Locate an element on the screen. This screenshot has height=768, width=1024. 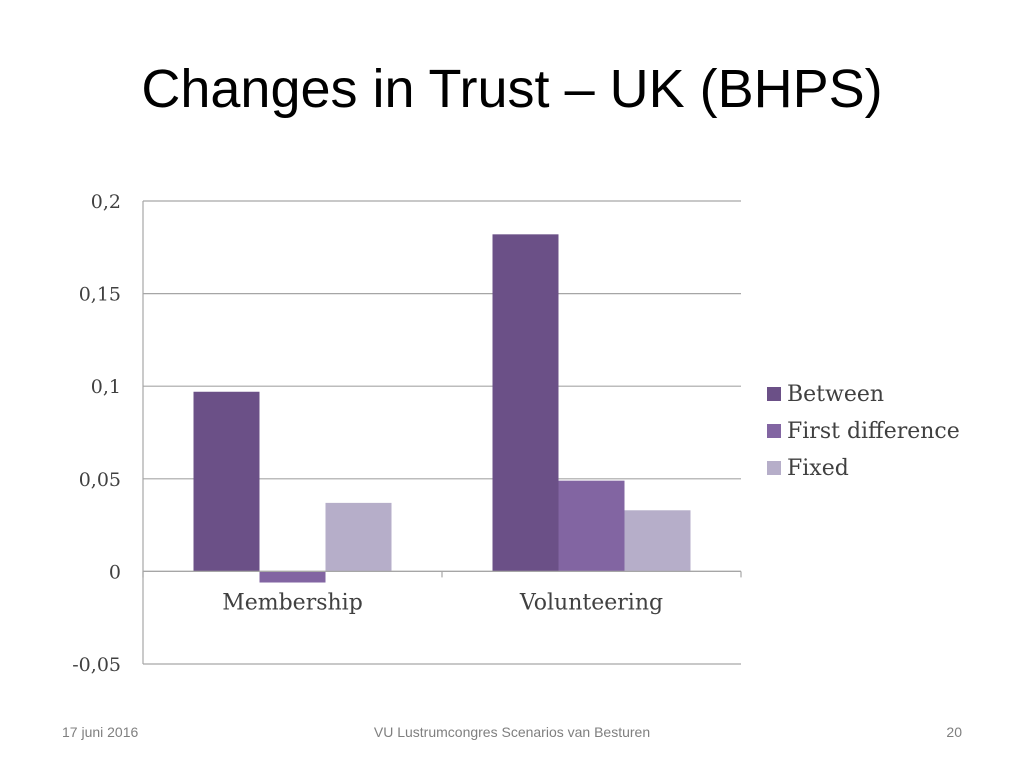
footer-presentation-title: VU Lustrumcongres Scenarios van Besturen is located at coordinates (512, 732).